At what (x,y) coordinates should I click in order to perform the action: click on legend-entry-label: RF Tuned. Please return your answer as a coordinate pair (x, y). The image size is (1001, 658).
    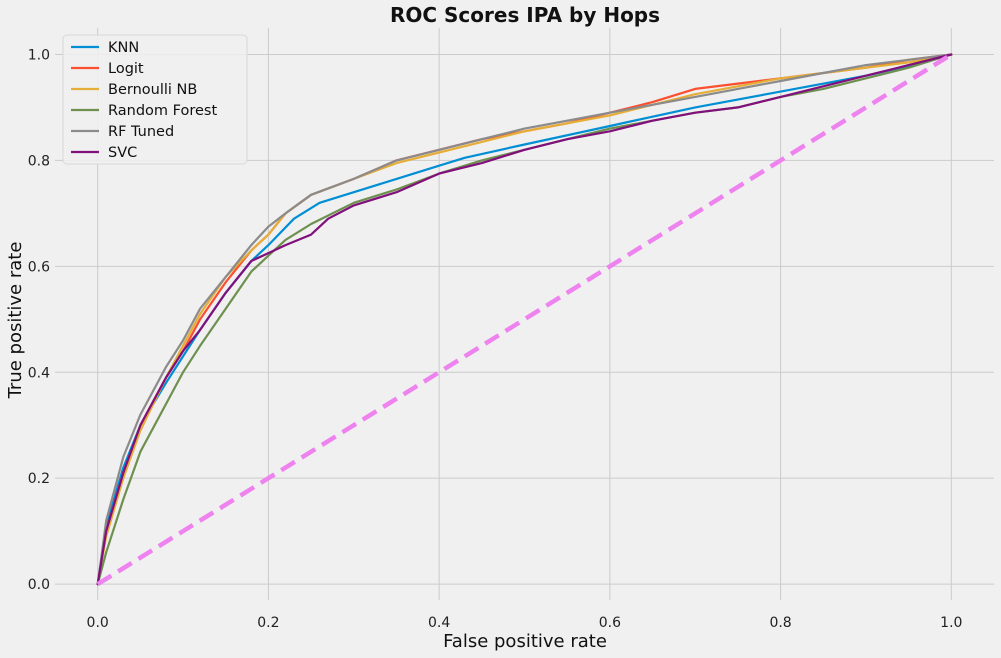
    Looking at the image, I should click on (141, 132).